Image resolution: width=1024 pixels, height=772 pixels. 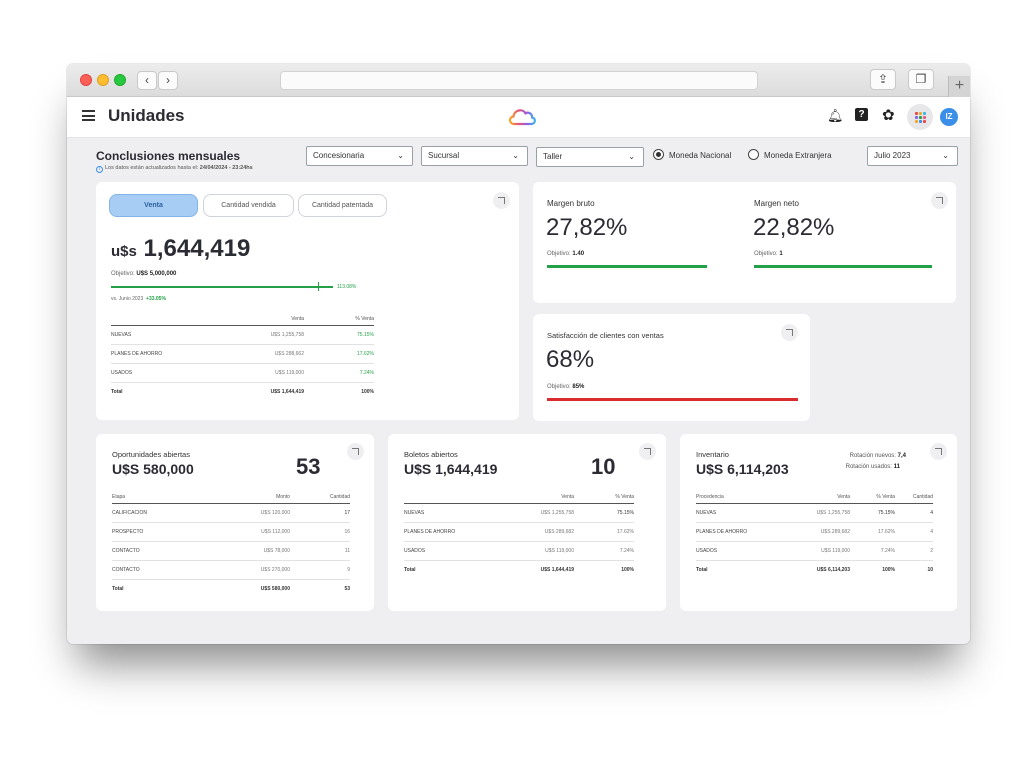 What do you see at coordinates (781, 254) in the screenshot?
I see `objetivo-value: 1` at bounding box center [781, 254].